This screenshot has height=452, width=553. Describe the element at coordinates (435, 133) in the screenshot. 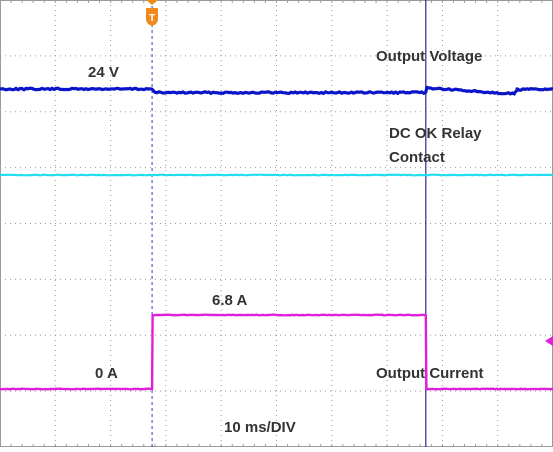

I see `label-dc-ok-relay: DC OK Relay` at that location.